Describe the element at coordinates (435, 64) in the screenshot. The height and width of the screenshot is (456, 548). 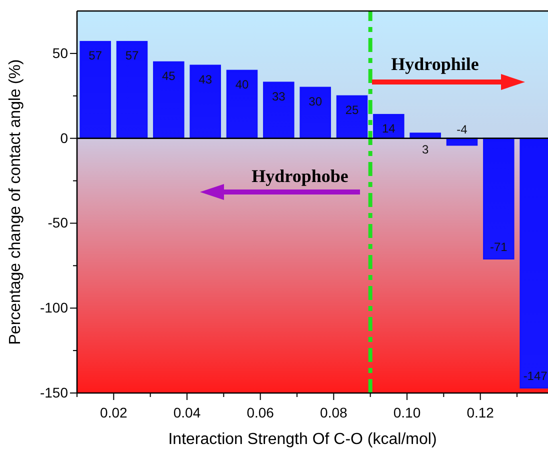
I see `annotation: Hydrophile` at that location.